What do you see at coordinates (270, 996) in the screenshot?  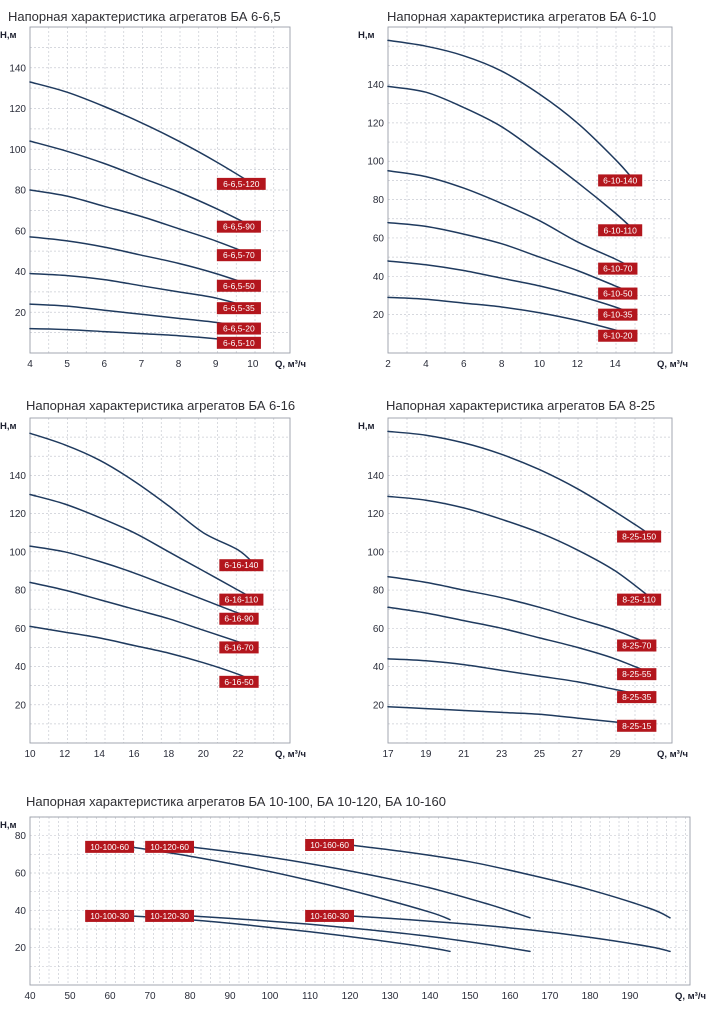 I see `x-tick-label: 100` at bounding box center [270, 996].